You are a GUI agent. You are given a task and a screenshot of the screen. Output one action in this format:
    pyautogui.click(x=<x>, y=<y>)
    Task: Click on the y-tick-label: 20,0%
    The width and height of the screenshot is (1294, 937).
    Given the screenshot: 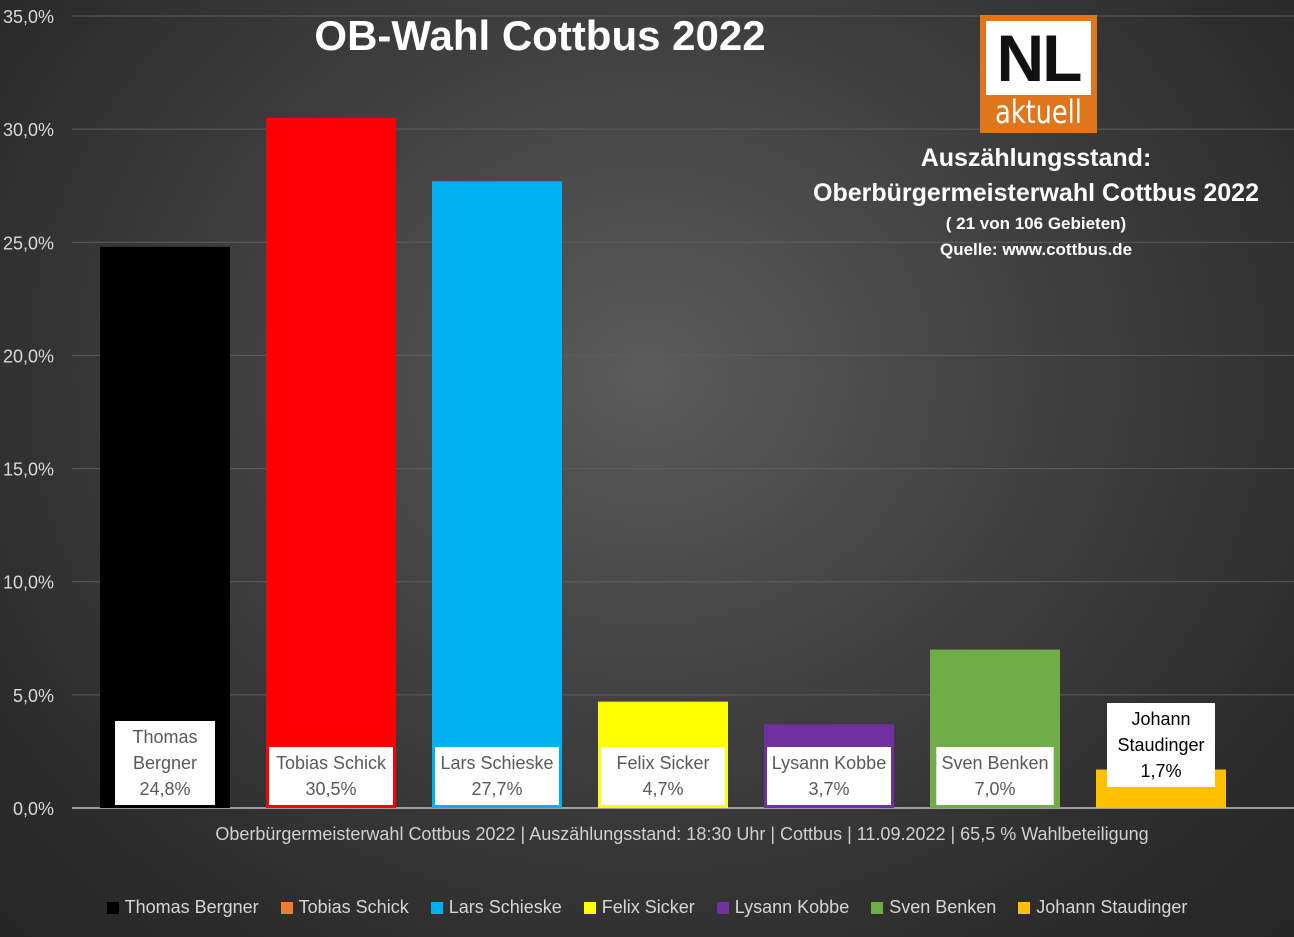 What is the action you would take?
    pyautogui.click(x=28, y=356)
    